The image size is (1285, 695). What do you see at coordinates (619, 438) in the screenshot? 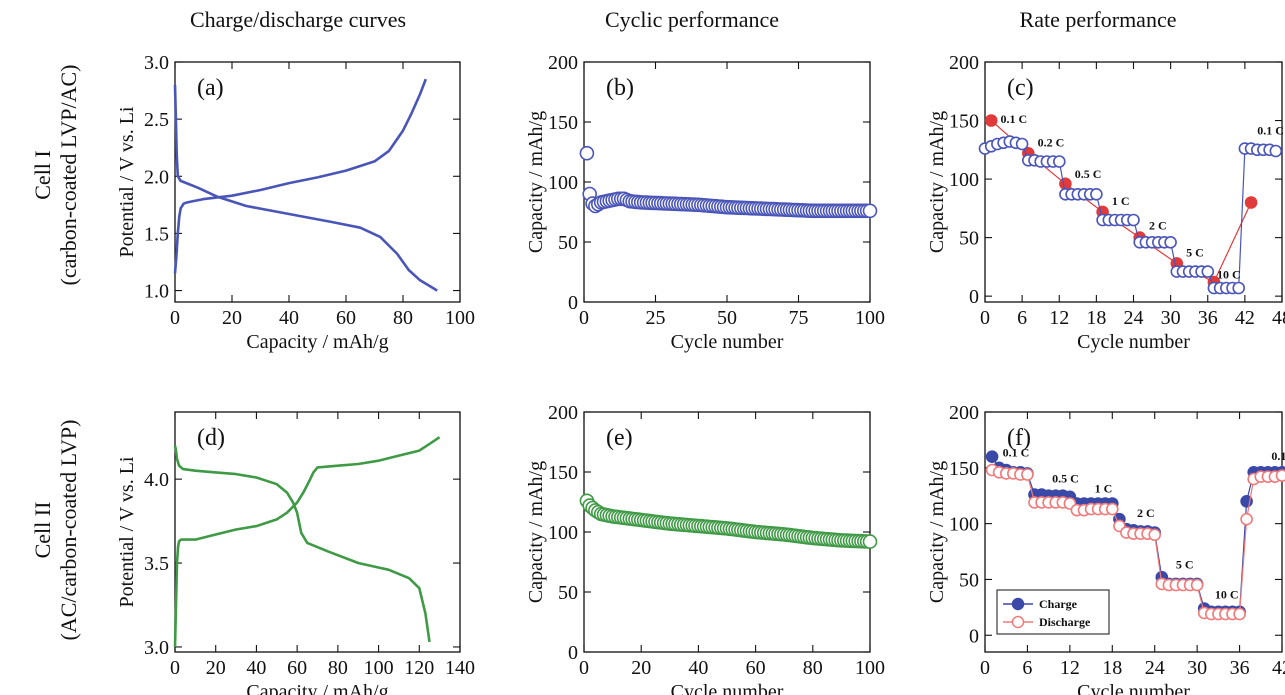
I see `panel-label: (e)` at bounding box center [619, 438].